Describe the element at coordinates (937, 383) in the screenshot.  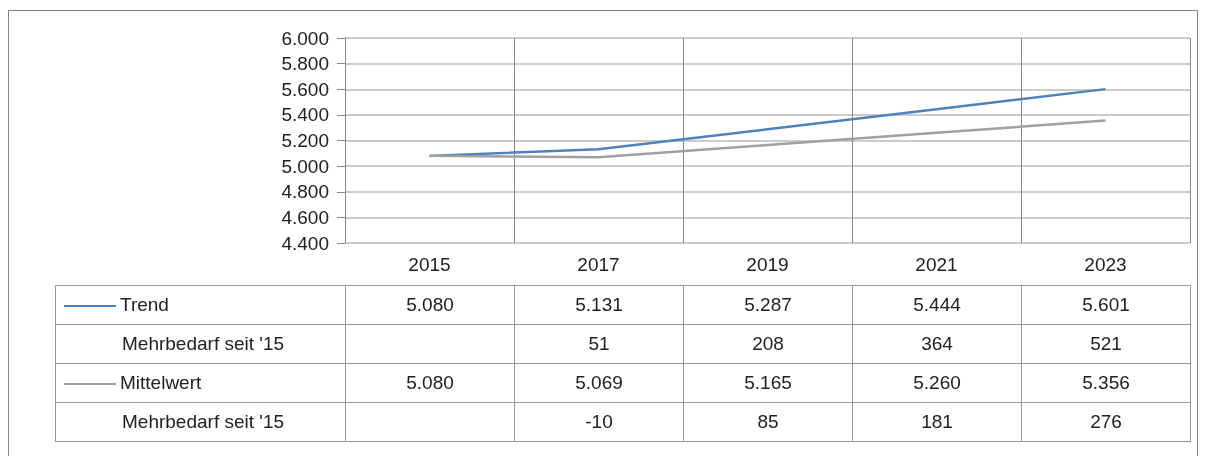
I see `data-label: 5.260` at that location.